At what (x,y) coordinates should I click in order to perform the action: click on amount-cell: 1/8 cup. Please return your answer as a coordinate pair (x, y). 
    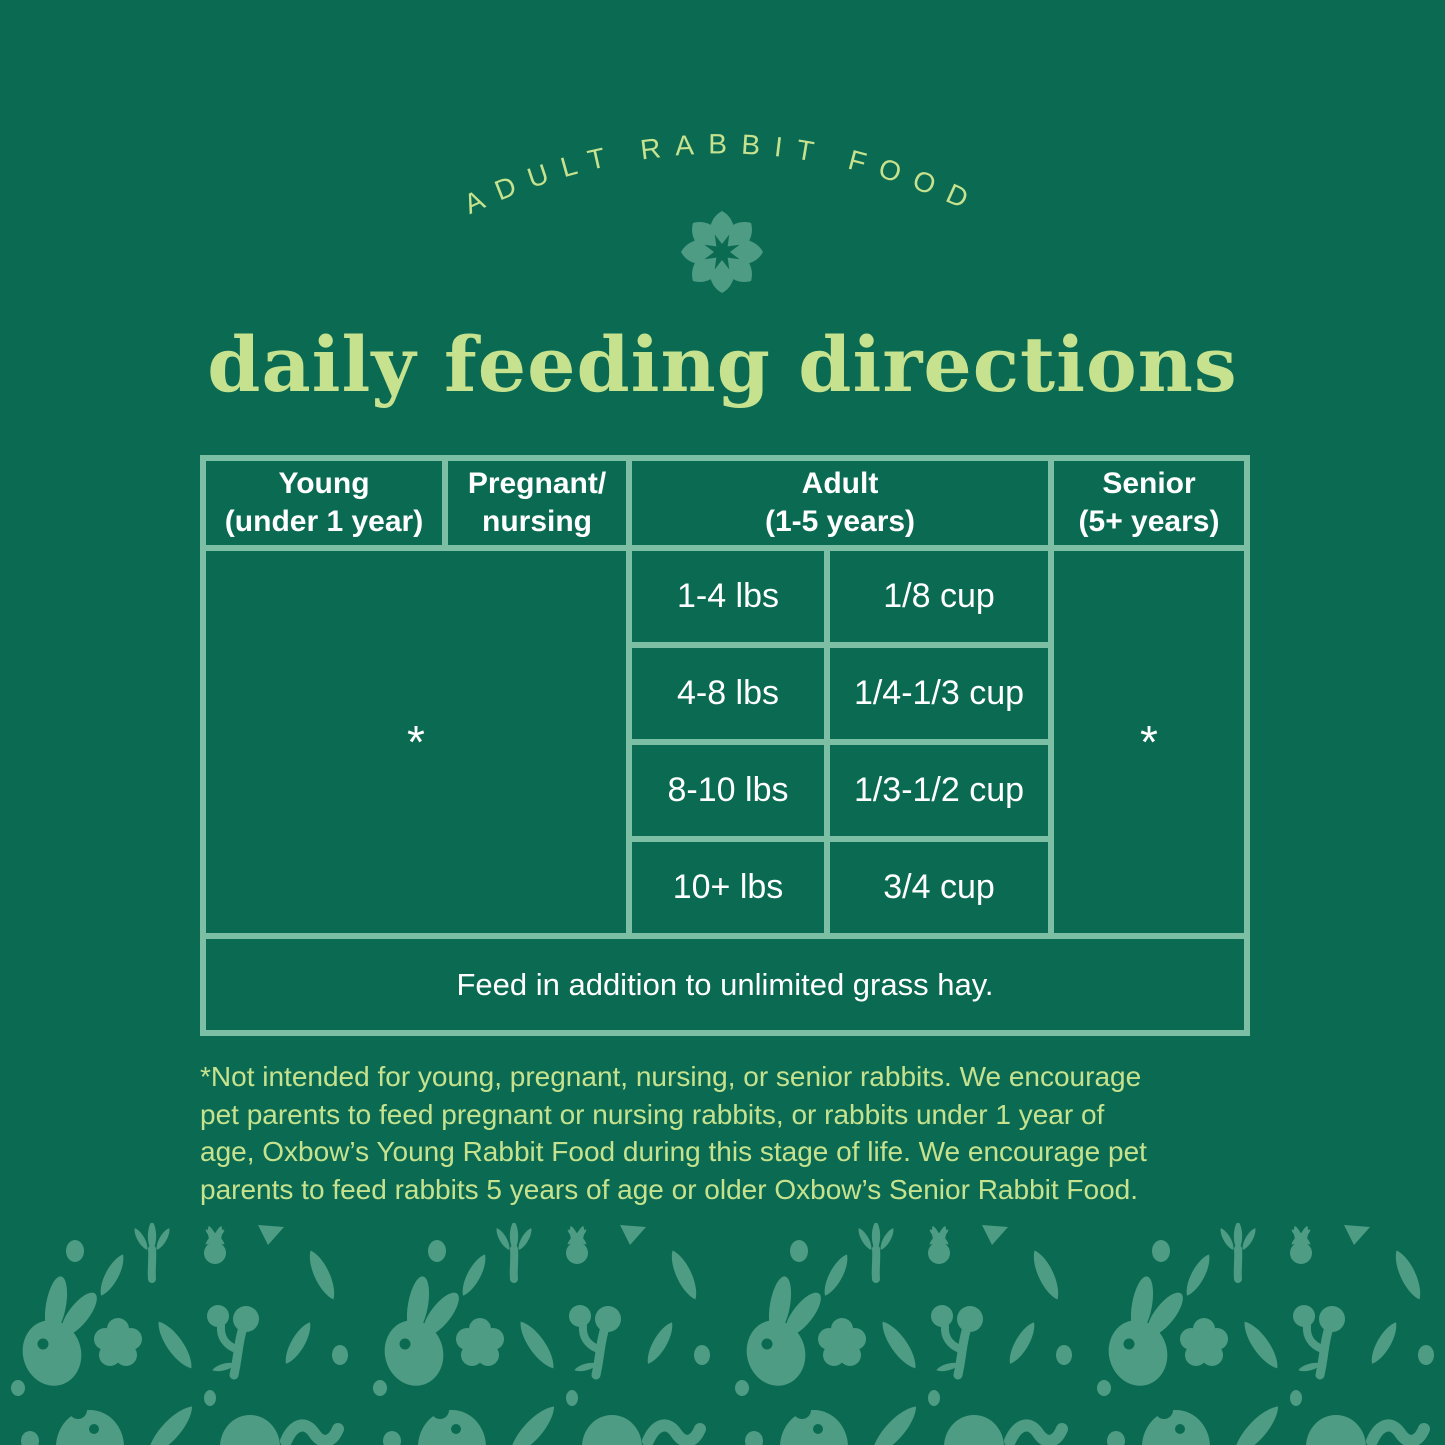
    Looking at the image, I should click on (939, 596).